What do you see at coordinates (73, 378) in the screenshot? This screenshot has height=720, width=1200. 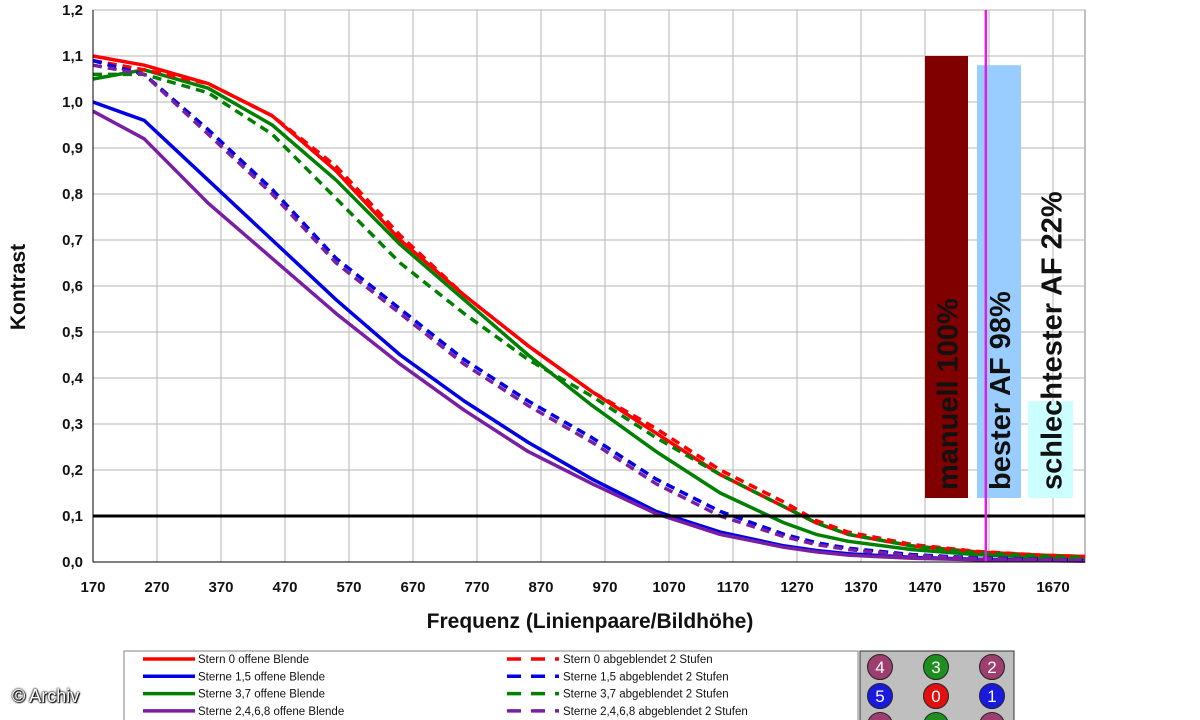 I see `y-tick-label: 0,4` at bounding box center [73, 378].